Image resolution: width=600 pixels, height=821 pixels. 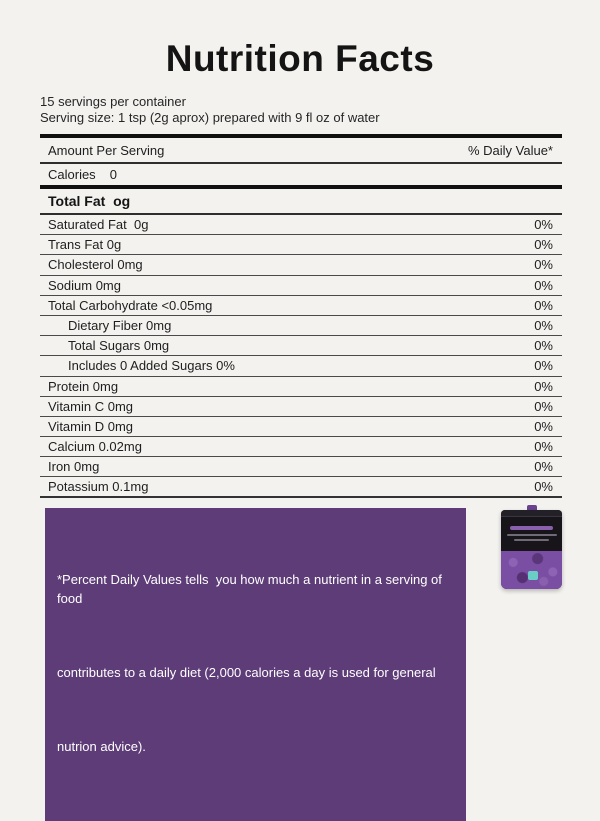 I want to click on servings-per-container: 15 servings per container, so click(x=113, y=101).